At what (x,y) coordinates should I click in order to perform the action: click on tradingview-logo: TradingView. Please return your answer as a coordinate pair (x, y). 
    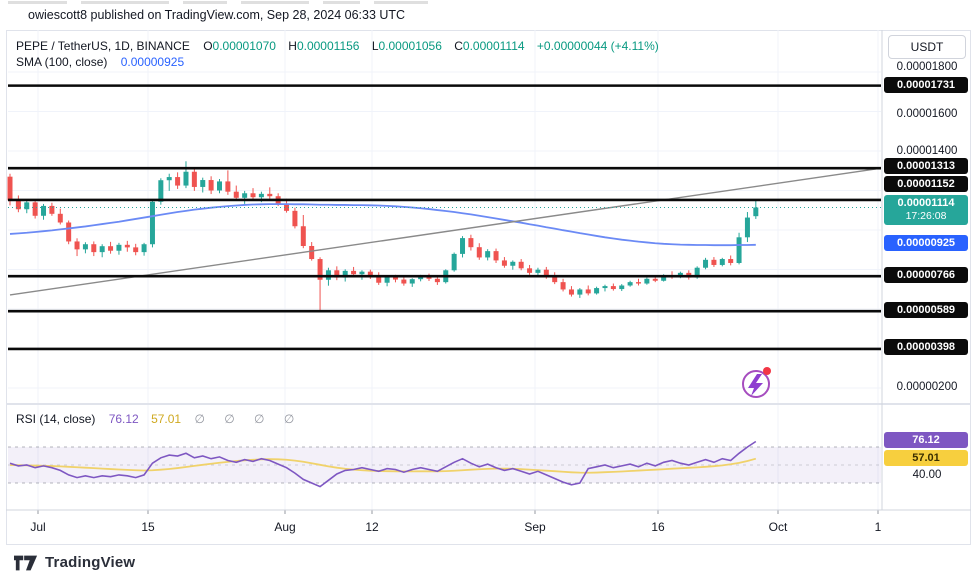
    Looking at the image, I should click on (74, 562).